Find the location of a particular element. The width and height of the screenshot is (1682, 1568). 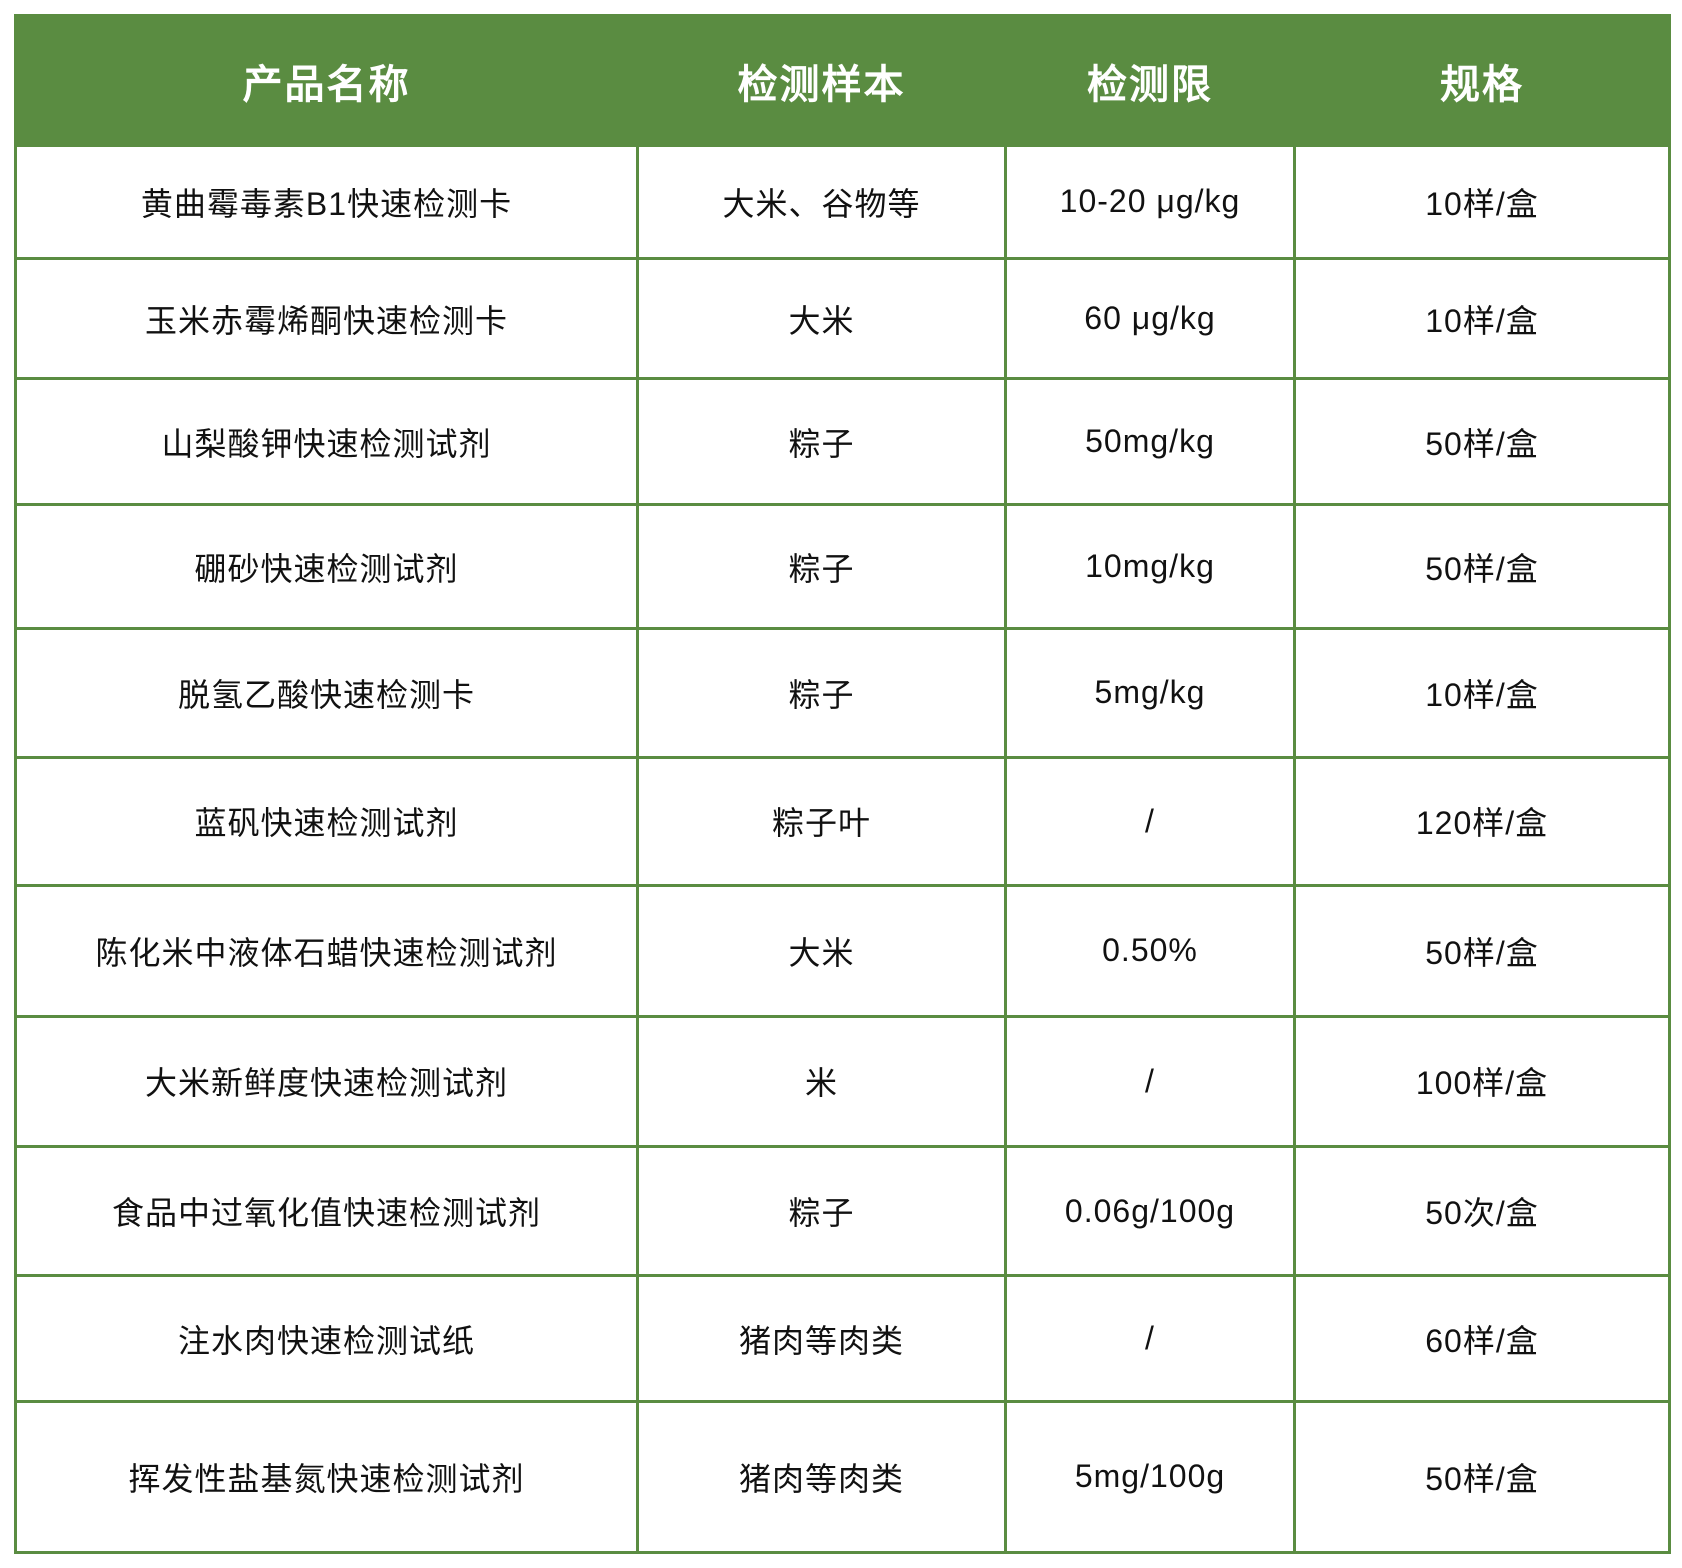

product-name-cell: 挥发性盐基氮快速检测试剂 is located at coordinates (326, 1477).